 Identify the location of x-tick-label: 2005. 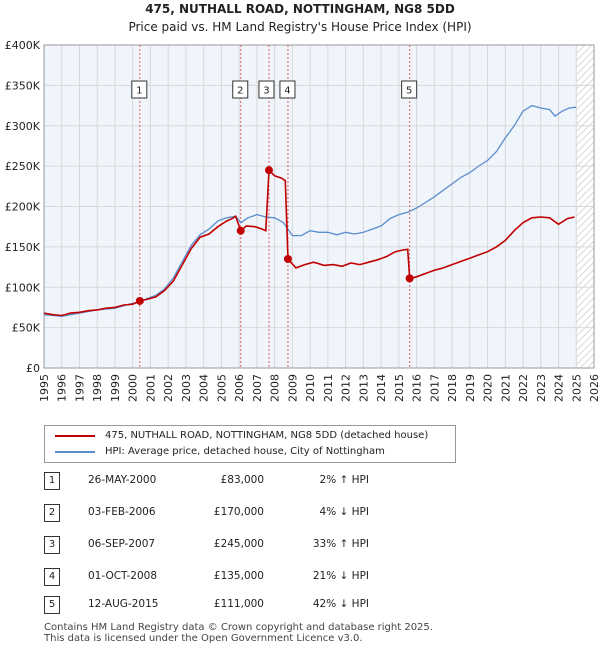
(221, 388).